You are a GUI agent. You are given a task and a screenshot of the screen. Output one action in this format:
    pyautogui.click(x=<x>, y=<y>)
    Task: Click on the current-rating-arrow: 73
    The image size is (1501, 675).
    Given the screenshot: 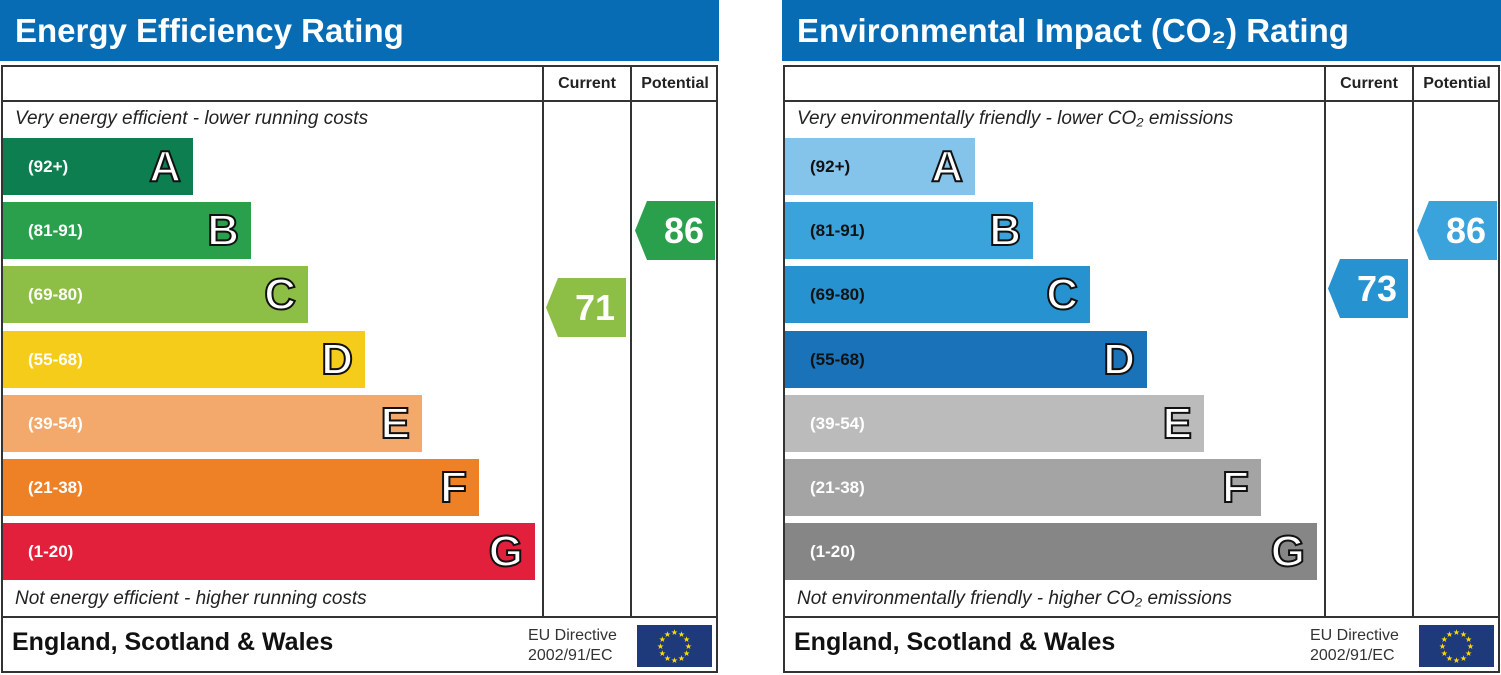 What is the action you would take?
    pyautogui.click(x=1368, y=288)
    